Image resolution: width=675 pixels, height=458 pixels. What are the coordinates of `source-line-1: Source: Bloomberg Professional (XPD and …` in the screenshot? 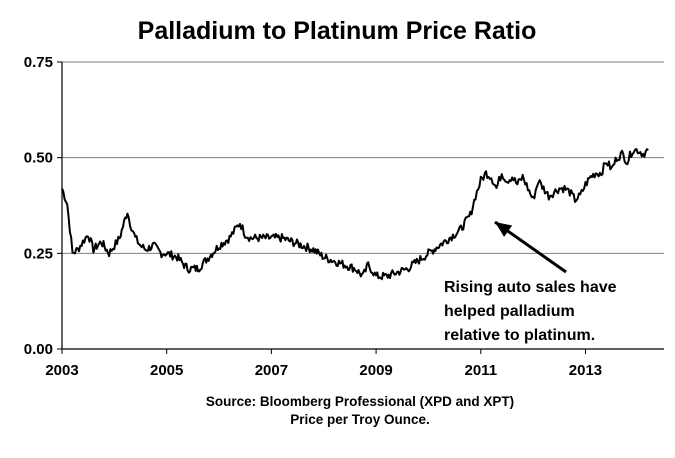 It's located at (360, 401).